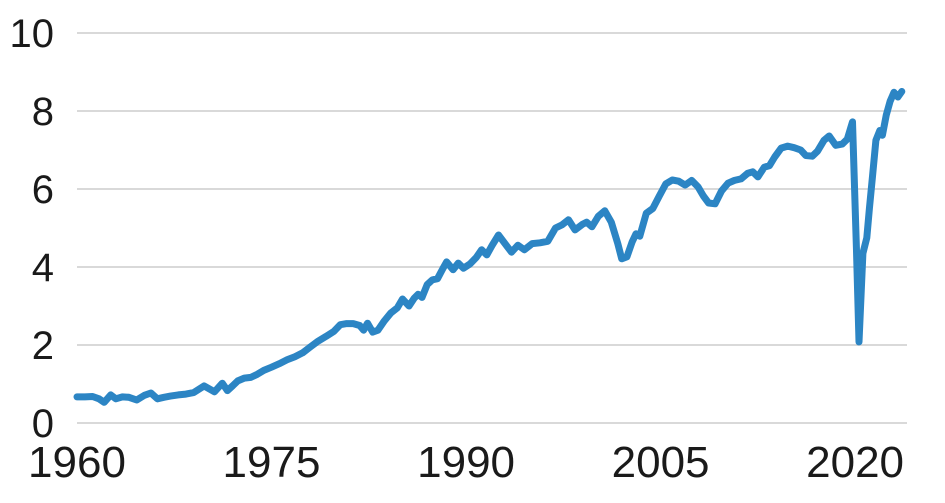  What do you see at coordinates (43, 190) in the screenshot?
I see `y-tick-label: 6` at bounding box center [43, 190].